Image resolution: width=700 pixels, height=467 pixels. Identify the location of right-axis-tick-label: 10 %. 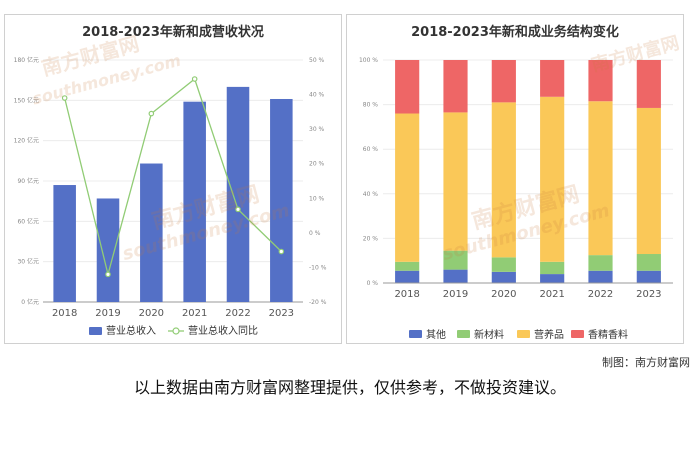
(317, 198).